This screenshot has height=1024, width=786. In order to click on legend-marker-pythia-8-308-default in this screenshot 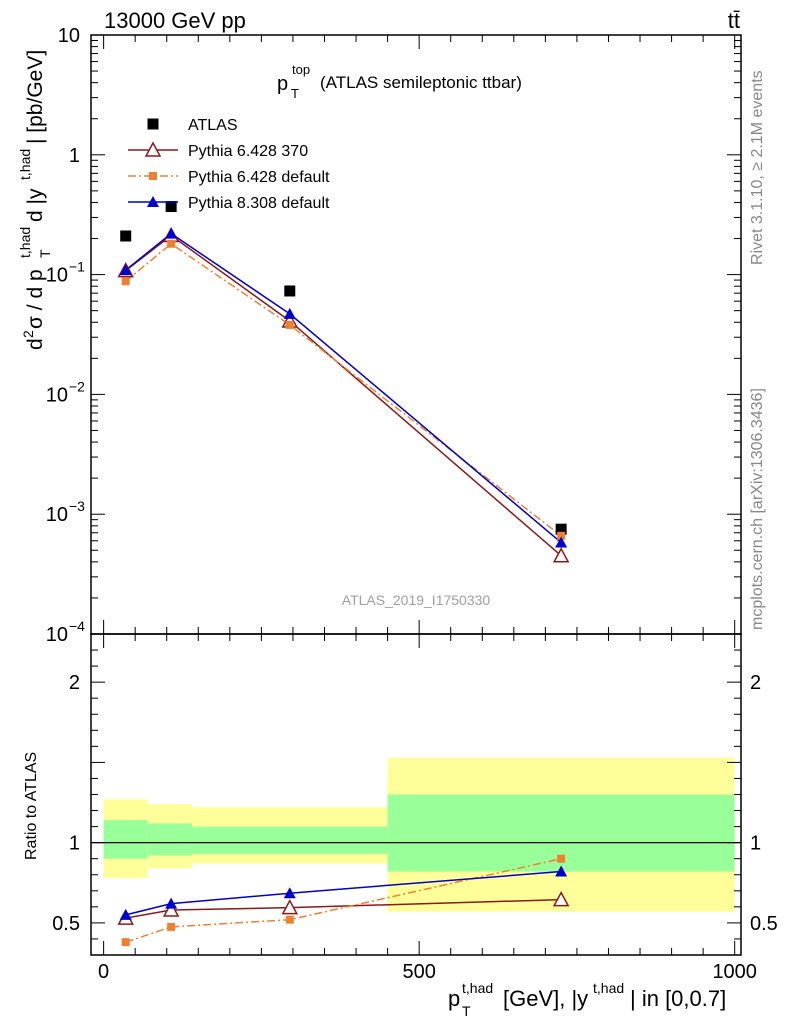, I will do `click(153, 201)`.